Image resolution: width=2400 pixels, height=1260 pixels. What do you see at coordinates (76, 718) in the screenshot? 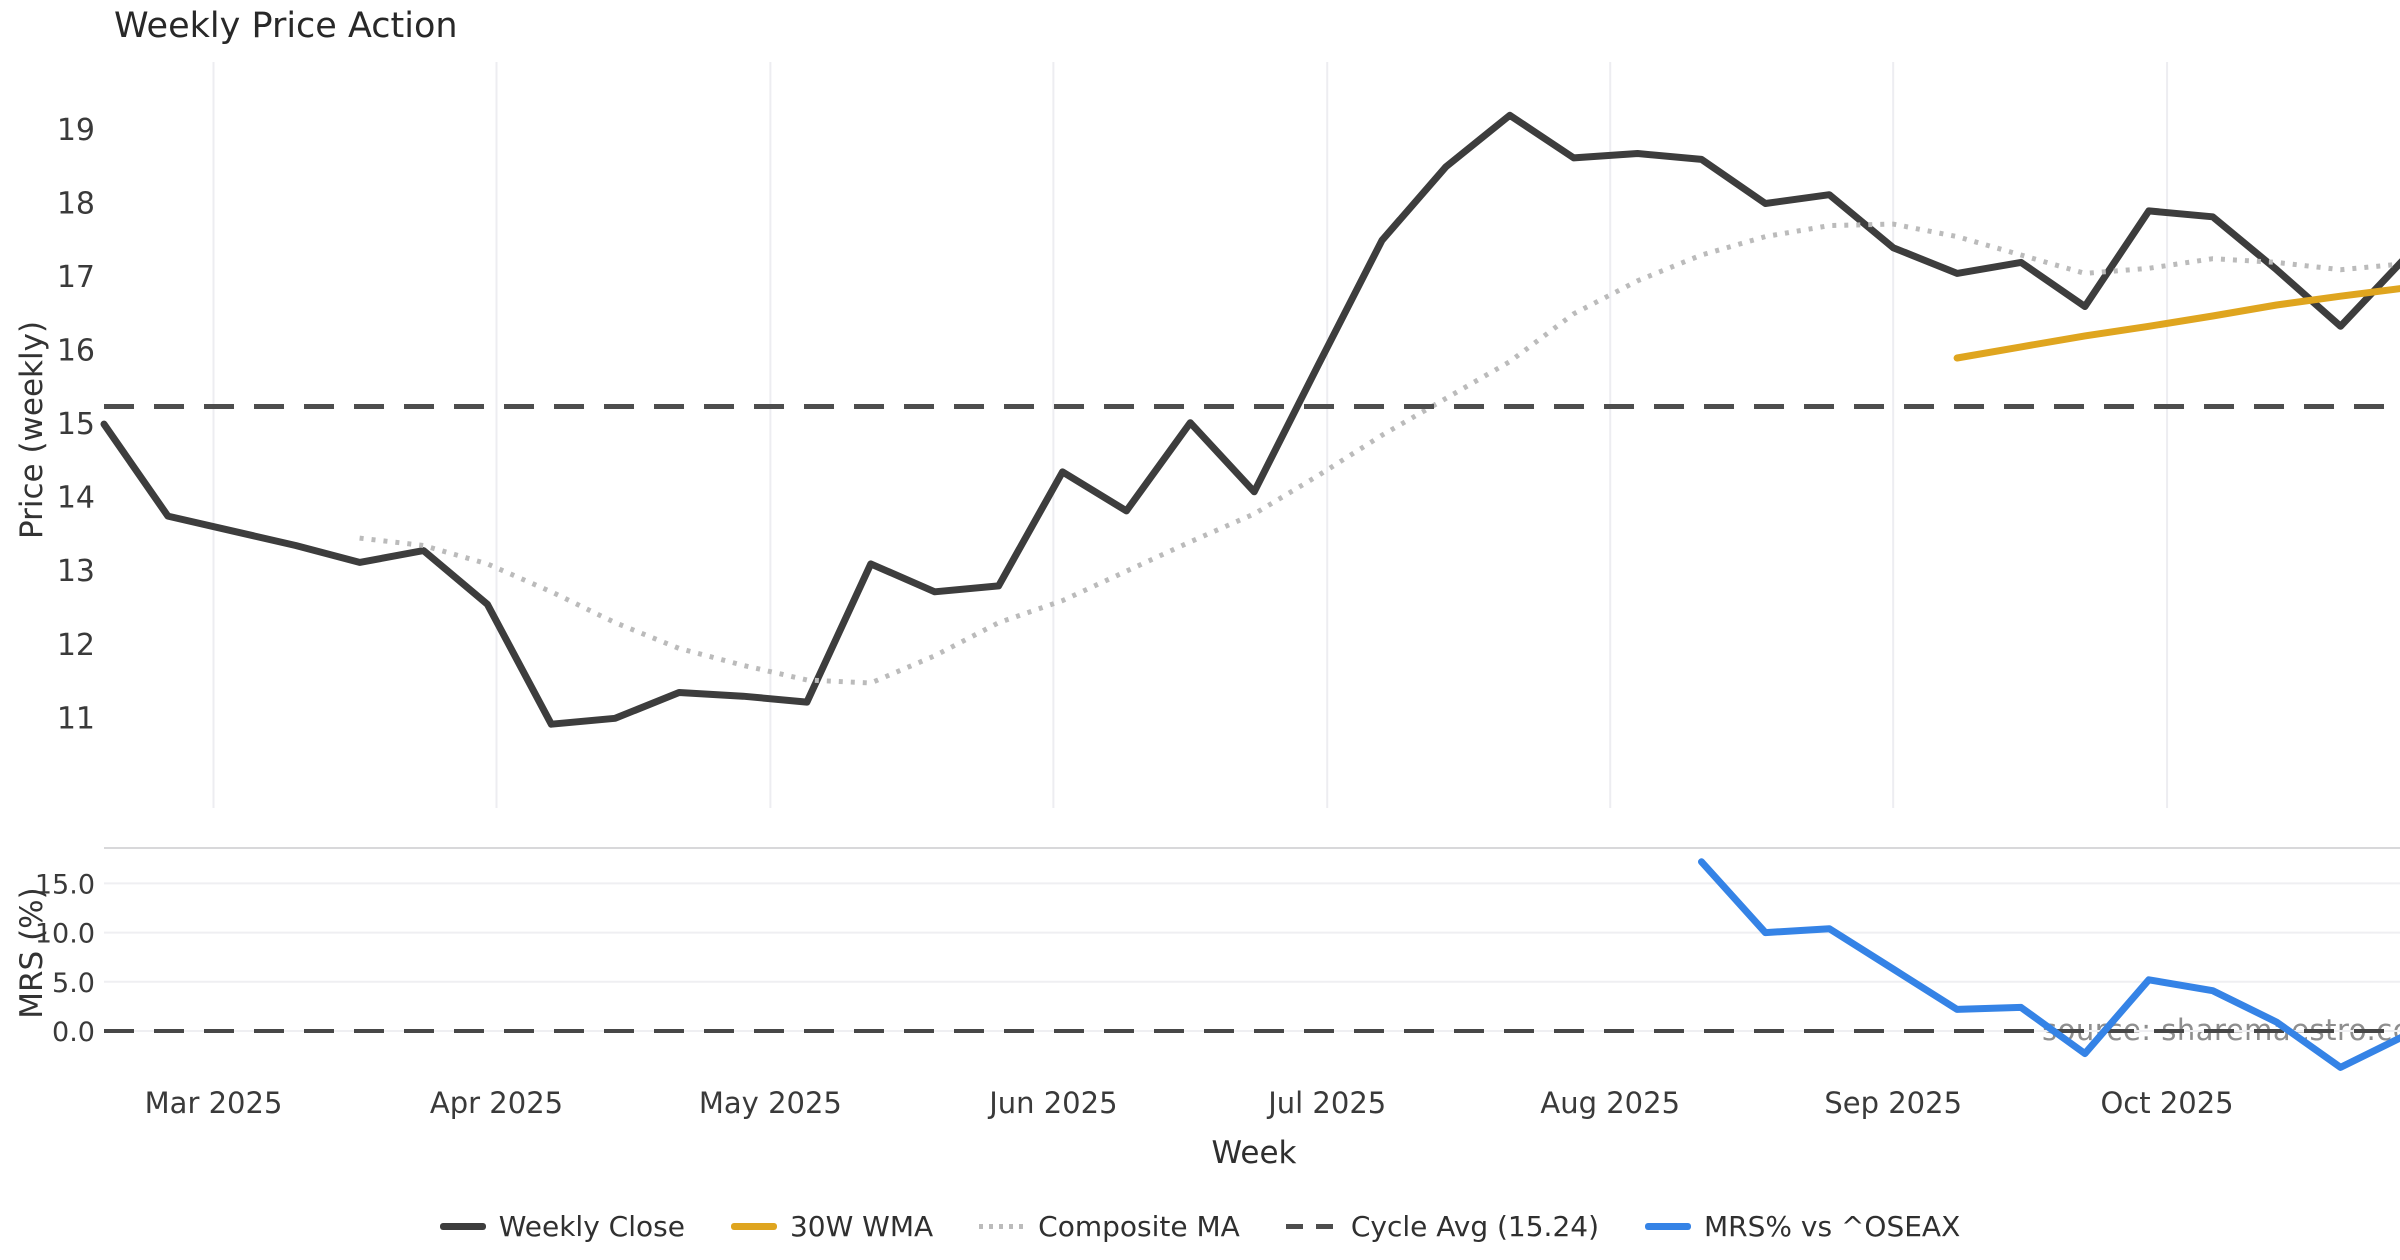
I see `price-tick-label: 11` at bounding box center [76, 718].